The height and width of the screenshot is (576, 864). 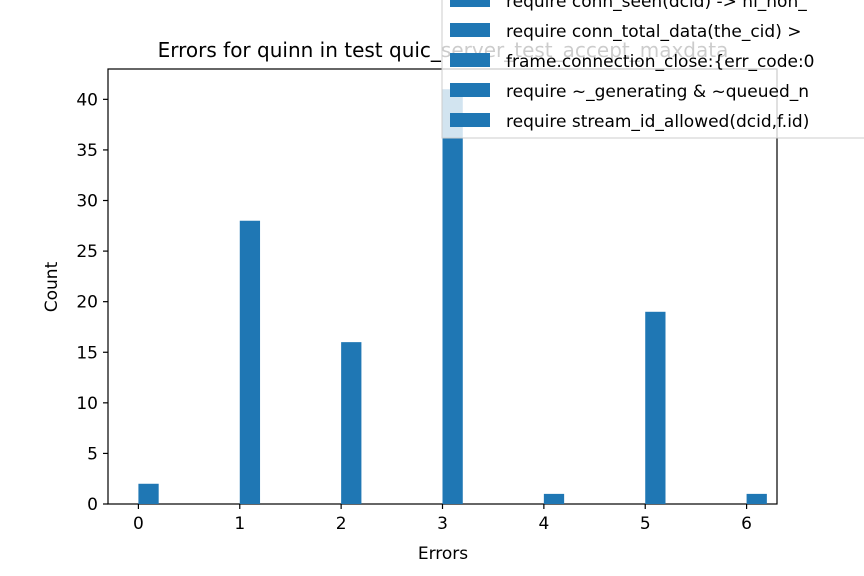 What do you see at coordinates (657, 92) in the screenshot?
I see `legend-entry: require ~_generating & ~queued_n` at bounding box center [657, 92].